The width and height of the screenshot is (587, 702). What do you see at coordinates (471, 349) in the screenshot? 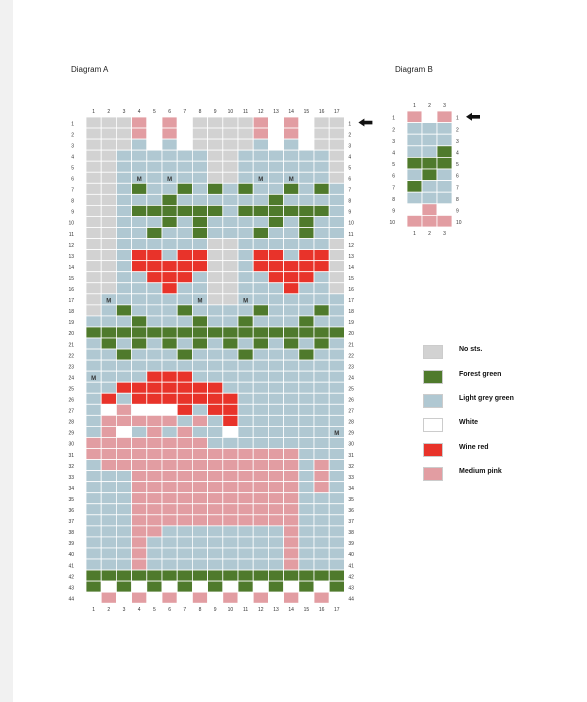
I see `legend-label: No sts.` at bounding box center [471, 349].